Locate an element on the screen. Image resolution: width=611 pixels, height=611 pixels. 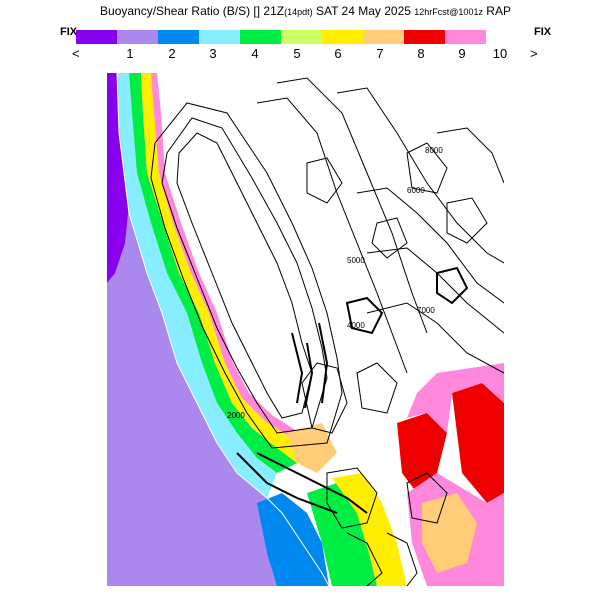
contour-label: 4000 is located at coordinates (356, 325).